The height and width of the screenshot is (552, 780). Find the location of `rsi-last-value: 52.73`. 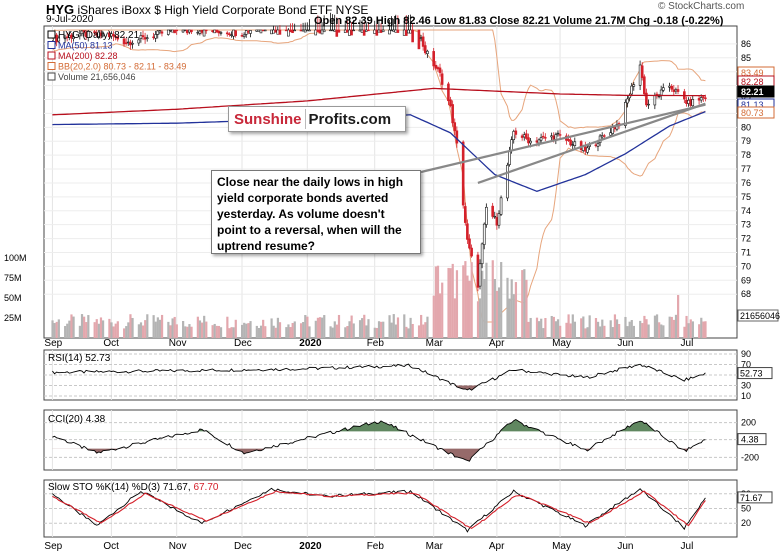

rsi-last-value: 52.73 is located at coordinates (751, 374).